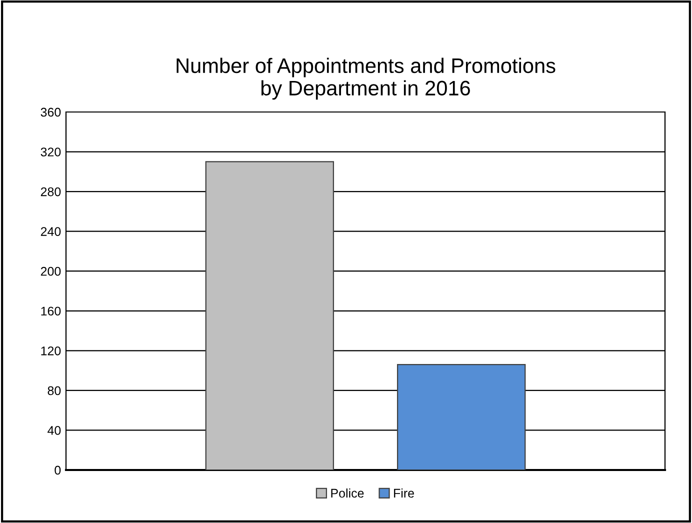  I want to click on y-tick-label: 320, so click(50, 152).